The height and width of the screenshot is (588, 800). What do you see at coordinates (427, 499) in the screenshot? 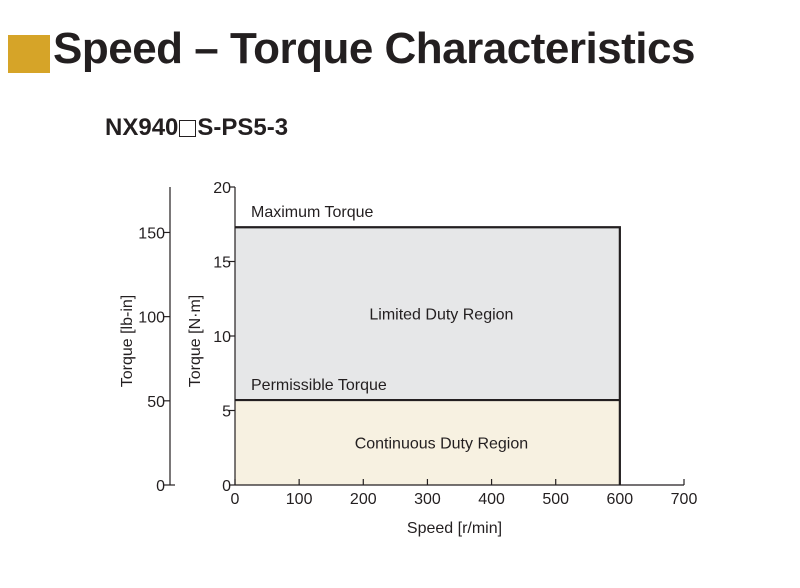
I see `x-tick-label: 300` at bounding box center [427, 499].